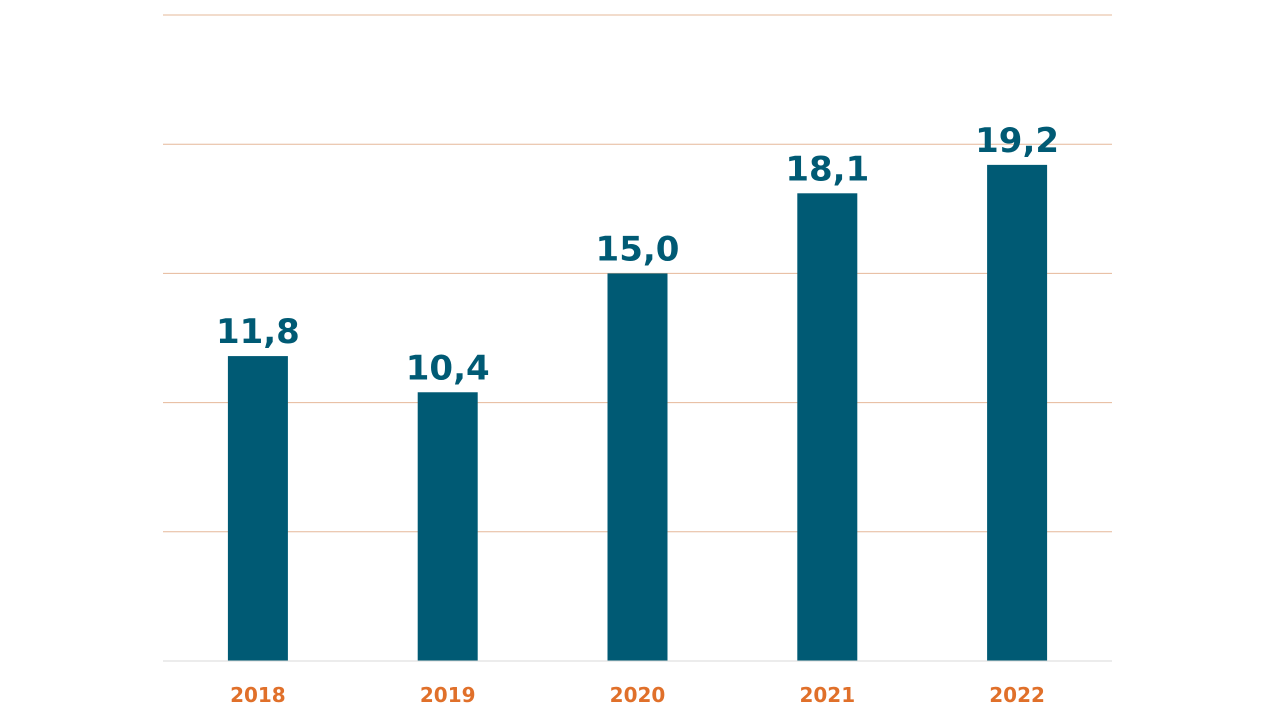  Describe the element at coordinates (257, 508) in the screenshot. I see `bar-2018` at that location.